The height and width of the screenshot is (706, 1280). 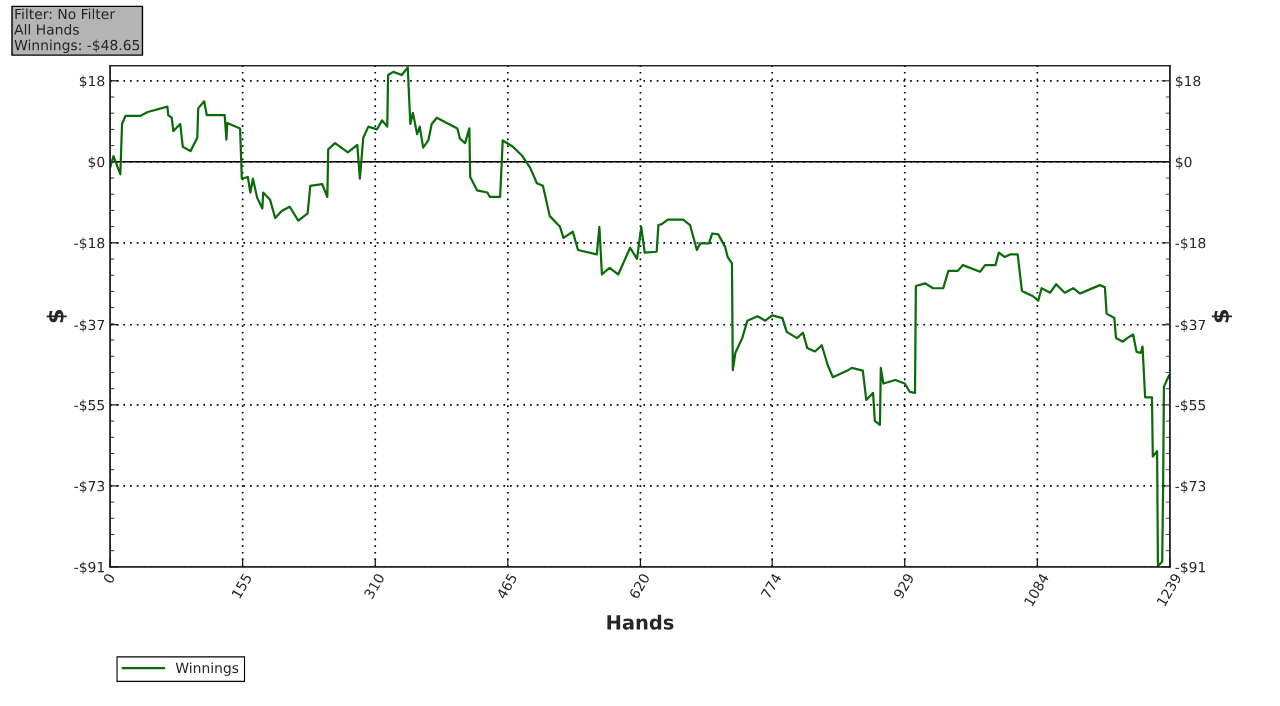 What do you see at coordinates (46, 29) in the screenshot?
I see `text: All Hands` at bounding box center [46, 29].